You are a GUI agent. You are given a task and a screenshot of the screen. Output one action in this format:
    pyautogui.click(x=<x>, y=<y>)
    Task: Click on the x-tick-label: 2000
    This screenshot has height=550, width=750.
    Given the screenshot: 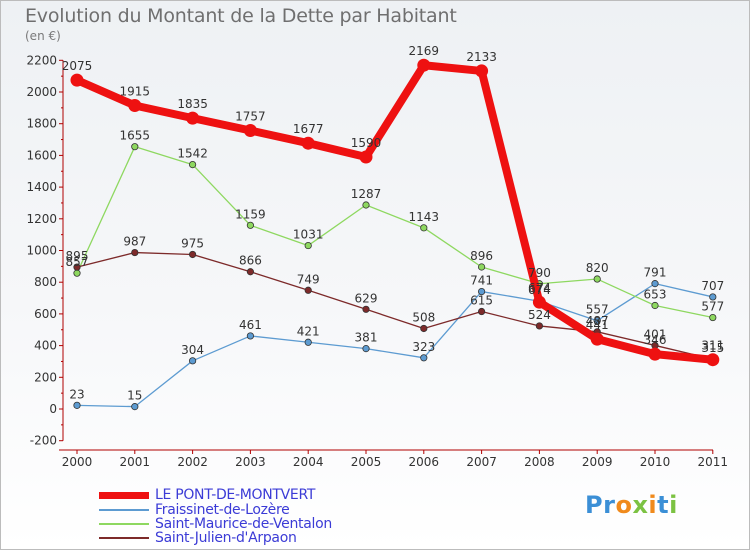 What is the action you would take?
    pyautogui.click(x=77, y=462)
    